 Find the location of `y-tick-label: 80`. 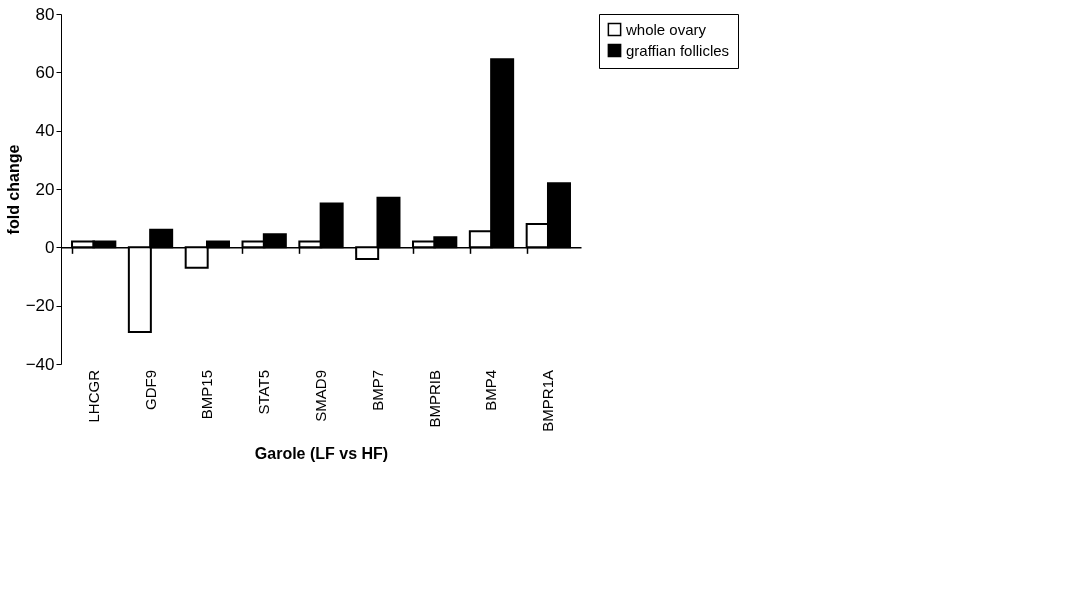

y-tick-label: 80 is located at coordinates (45, 14).